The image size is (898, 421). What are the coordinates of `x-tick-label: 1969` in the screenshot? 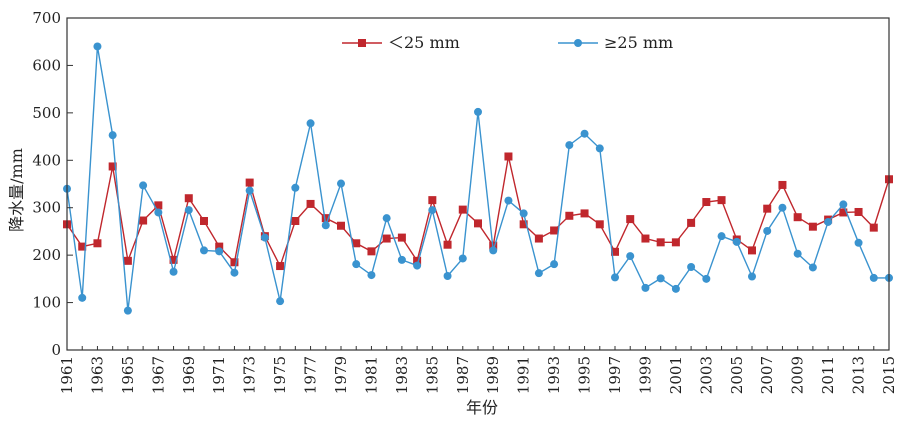 It's located at (189, 375).